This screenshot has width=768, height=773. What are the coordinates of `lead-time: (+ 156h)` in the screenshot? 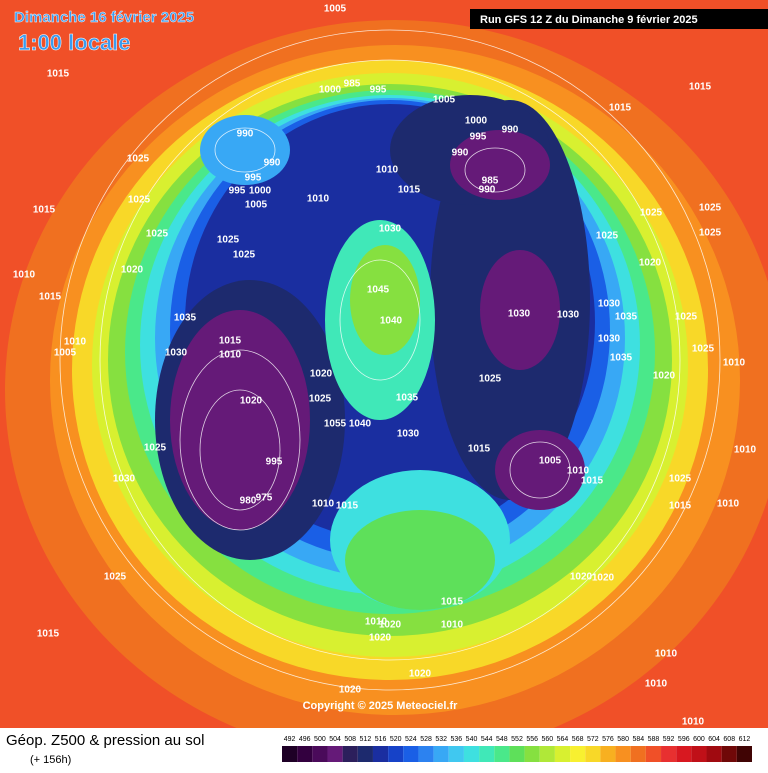 It's located at (50, 760).